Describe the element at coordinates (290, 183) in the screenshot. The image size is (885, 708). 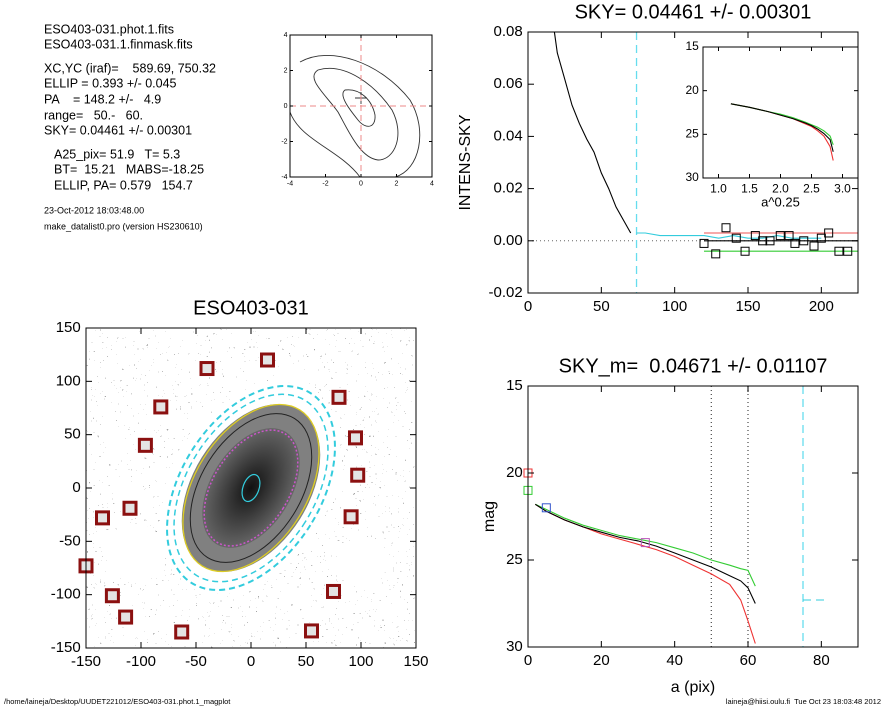
I see `x-tick-label: -4` at that location.